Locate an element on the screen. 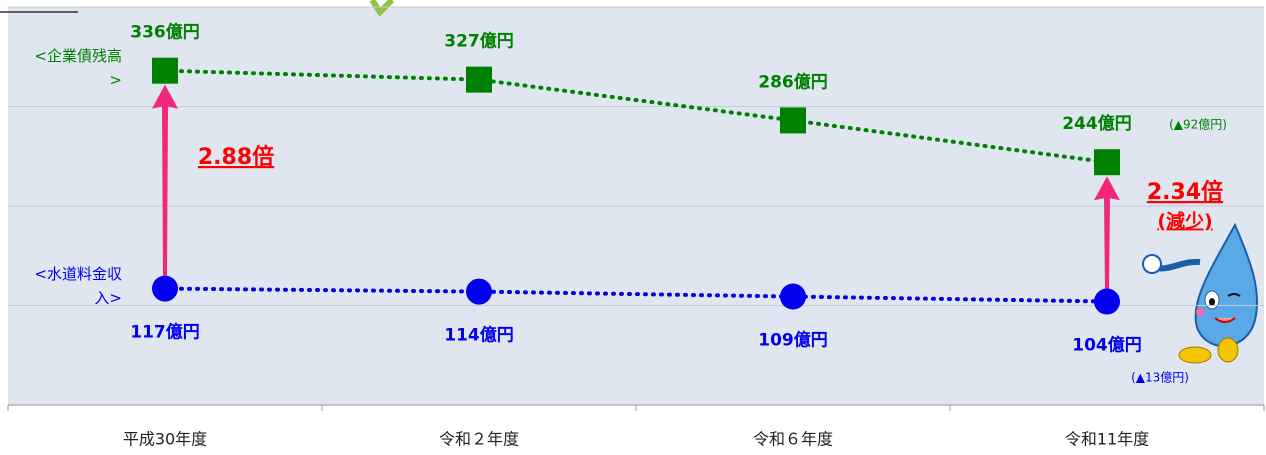  data-label: 286億円 is located at coordinates (793, 81).